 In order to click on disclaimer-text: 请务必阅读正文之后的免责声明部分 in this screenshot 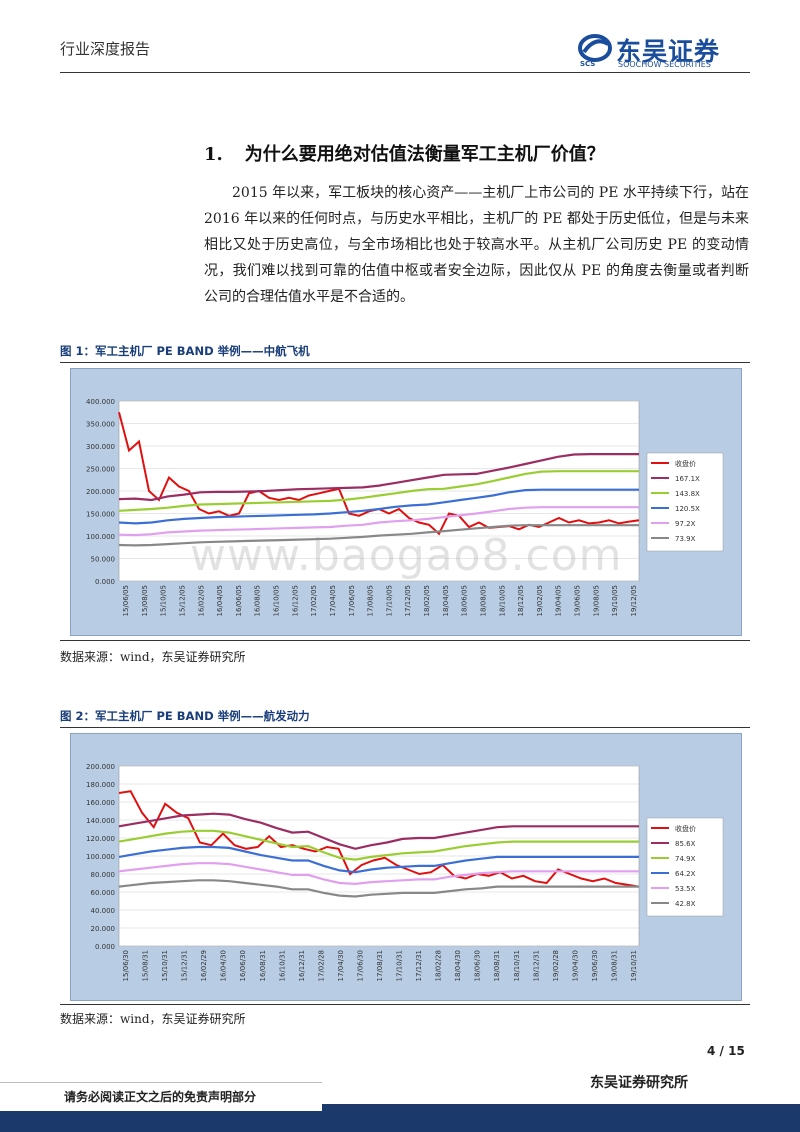, I will do `click(160, 1097)`.